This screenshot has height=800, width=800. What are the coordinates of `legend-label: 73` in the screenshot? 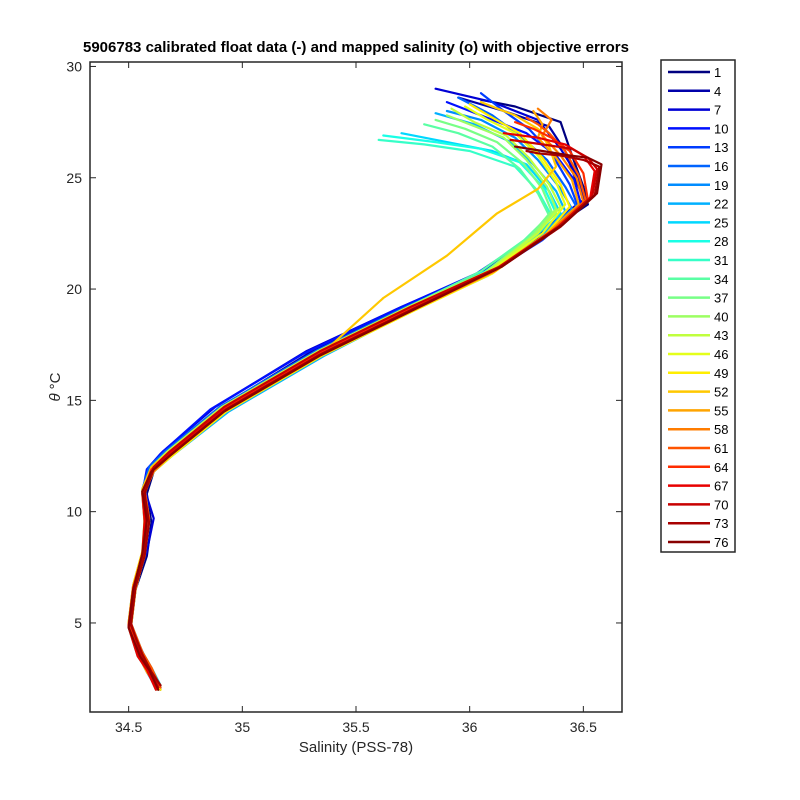 It's located at (721, 523).